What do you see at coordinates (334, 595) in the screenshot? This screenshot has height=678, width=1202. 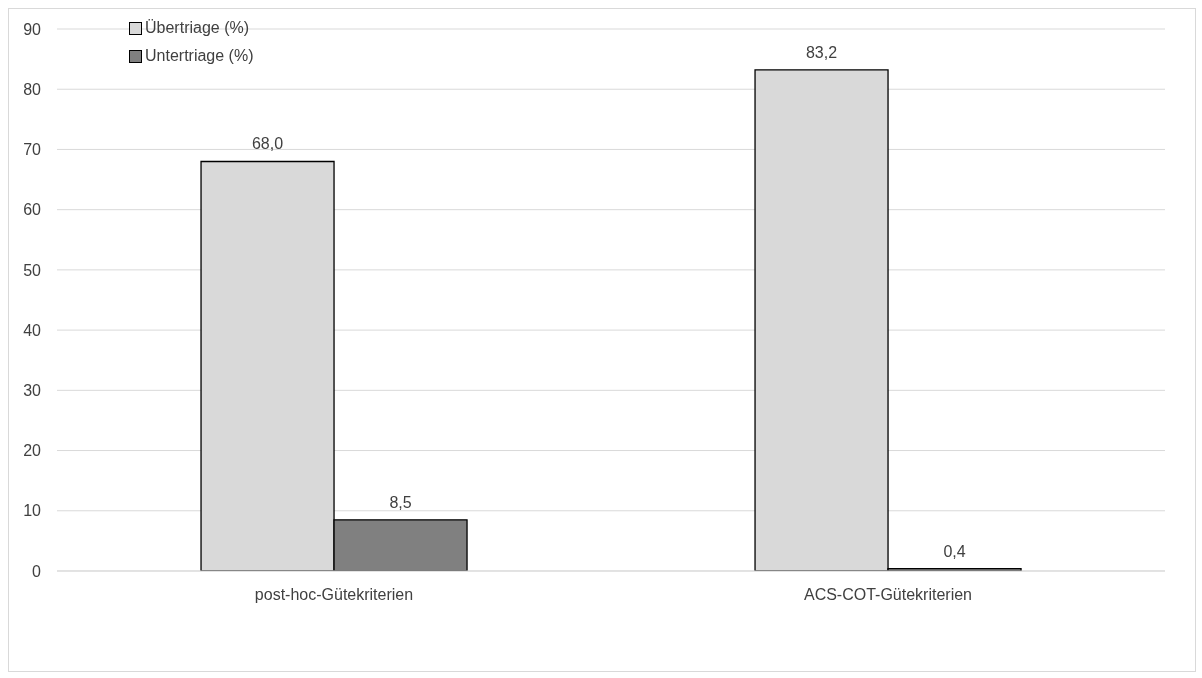 I see `x-tick-label: post-hoc-Gütekriterien` at bounding box center [334, 595].